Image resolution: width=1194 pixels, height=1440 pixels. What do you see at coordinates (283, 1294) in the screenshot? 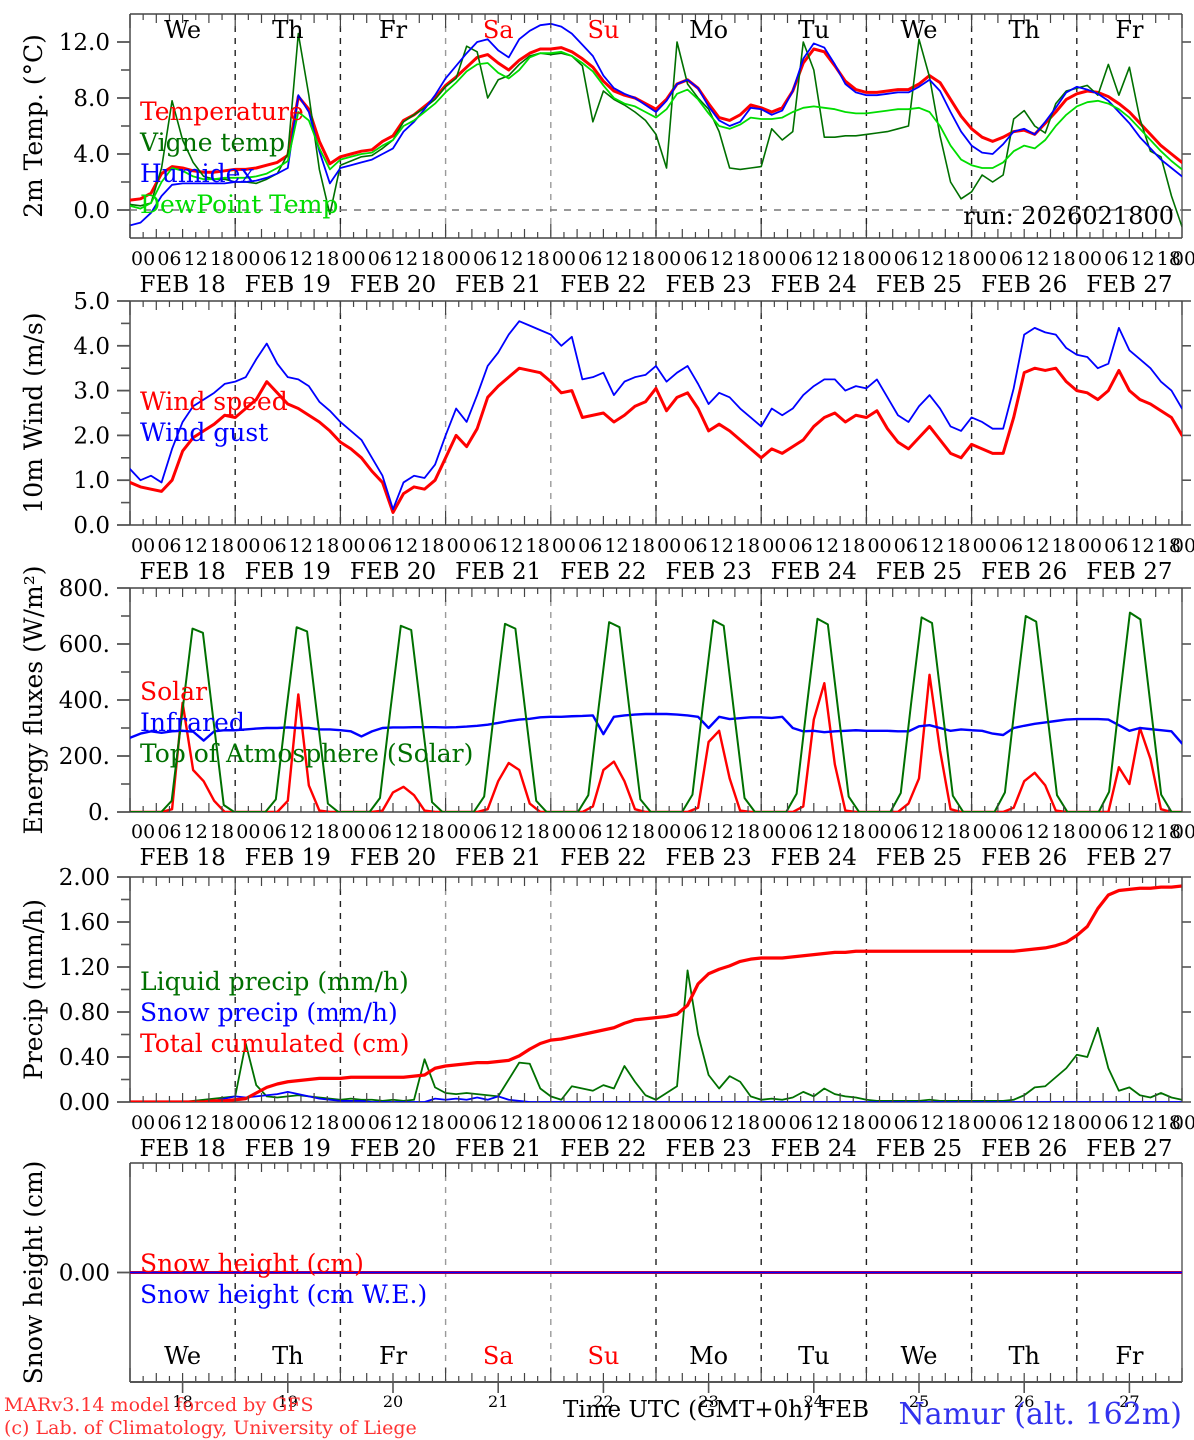
I see `legend-snow_height-snow-height-cm-w-e: Snow height (cm W.E.)` at bounding box center [283, 1294].